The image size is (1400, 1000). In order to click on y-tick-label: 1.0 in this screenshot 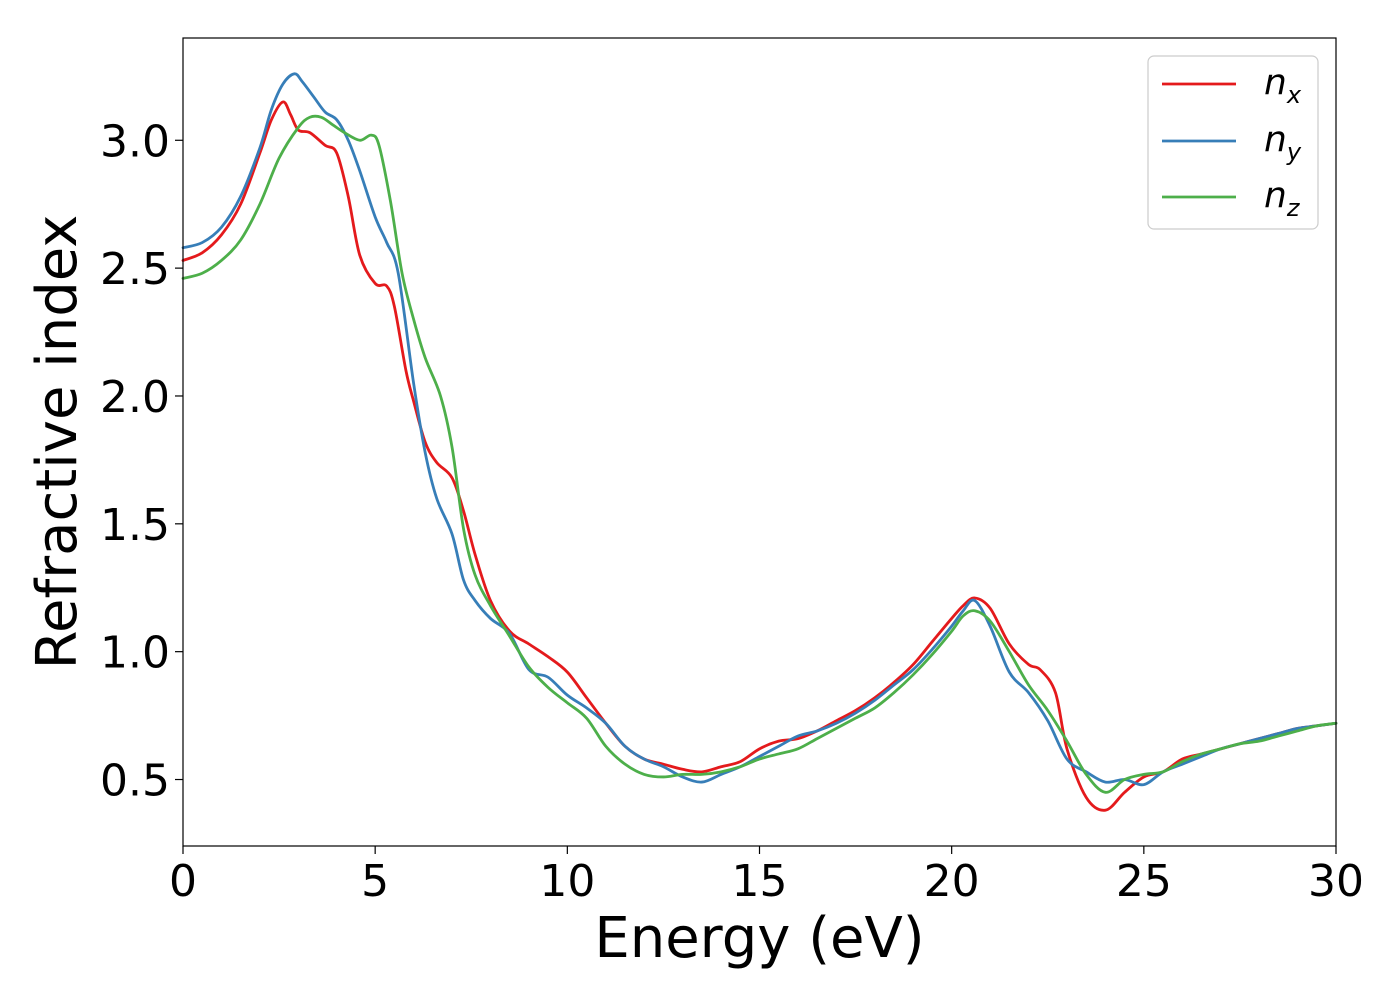, I will do `click(135, 653)`.